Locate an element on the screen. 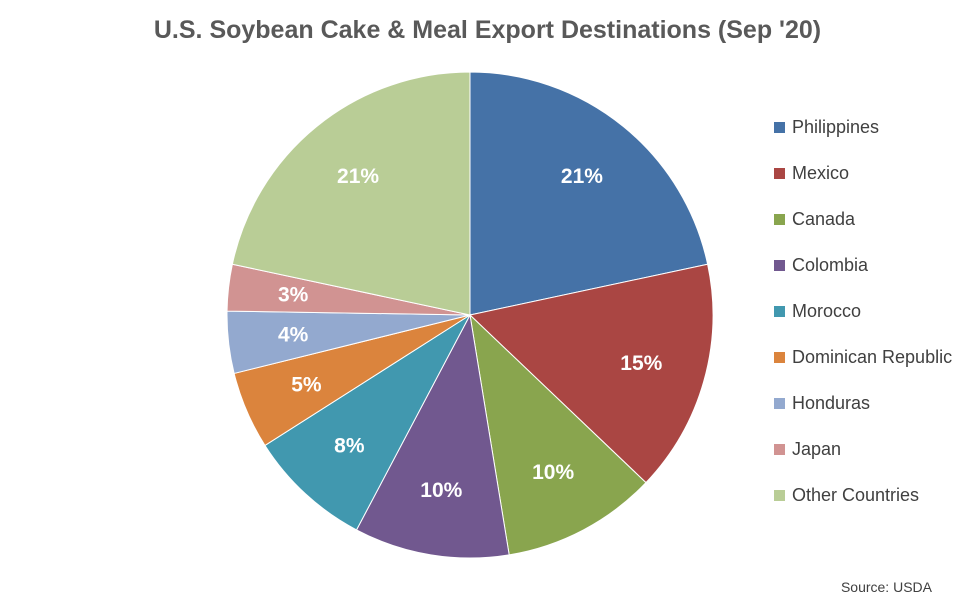 This screenshot has height=601, width=975. pie-slice-colombia is located at coordinates (432, 436).